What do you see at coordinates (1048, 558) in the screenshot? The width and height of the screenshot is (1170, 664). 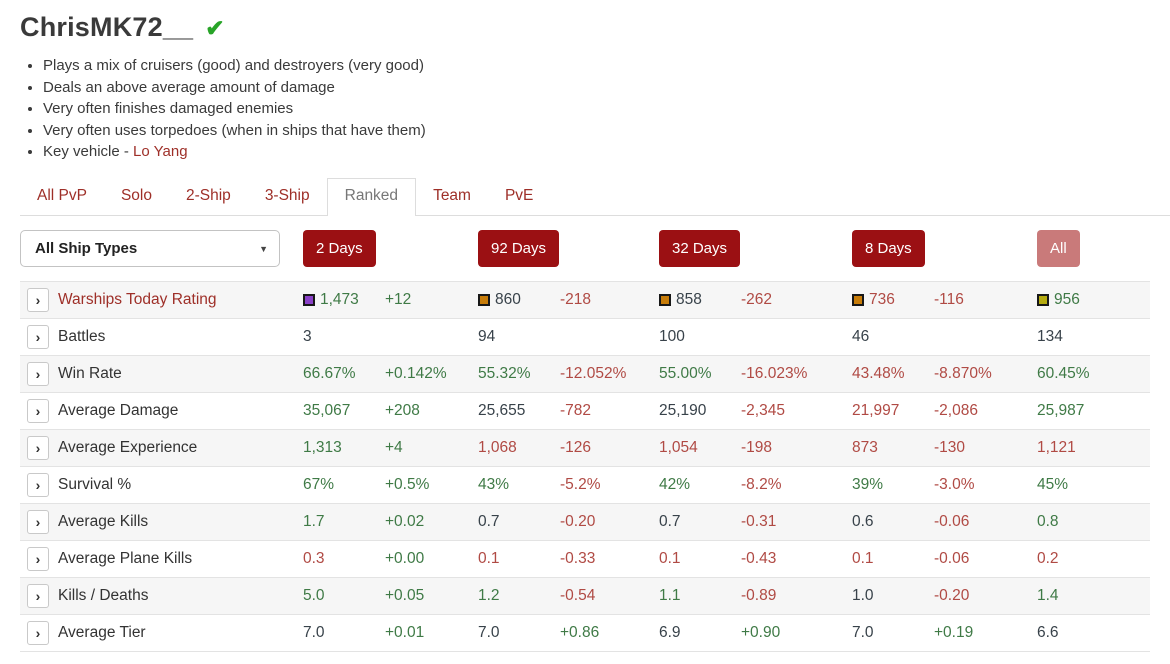 I see `stat-value: 0.2` at bounding box center [1048, 558].